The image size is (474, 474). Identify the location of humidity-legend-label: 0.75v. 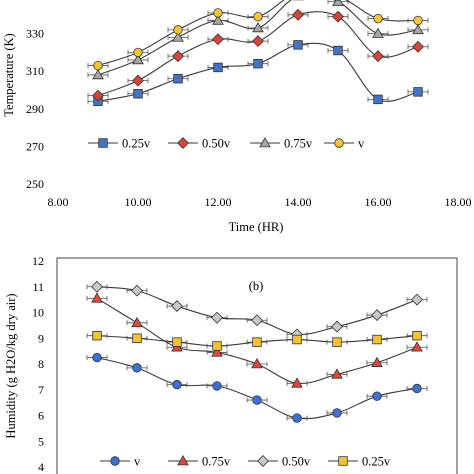
(216, 462).